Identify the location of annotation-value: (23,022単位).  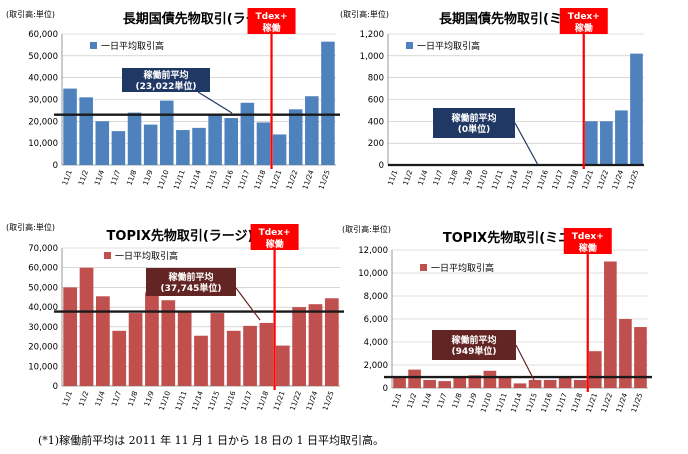
(166, 86).